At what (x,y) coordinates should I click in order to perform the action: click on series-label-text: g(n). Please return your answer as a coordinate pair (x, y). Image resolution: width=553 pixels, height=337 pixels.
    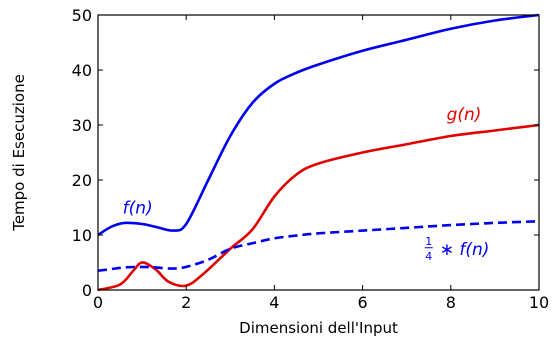
    Looking at the image, I should click on (464, 115).